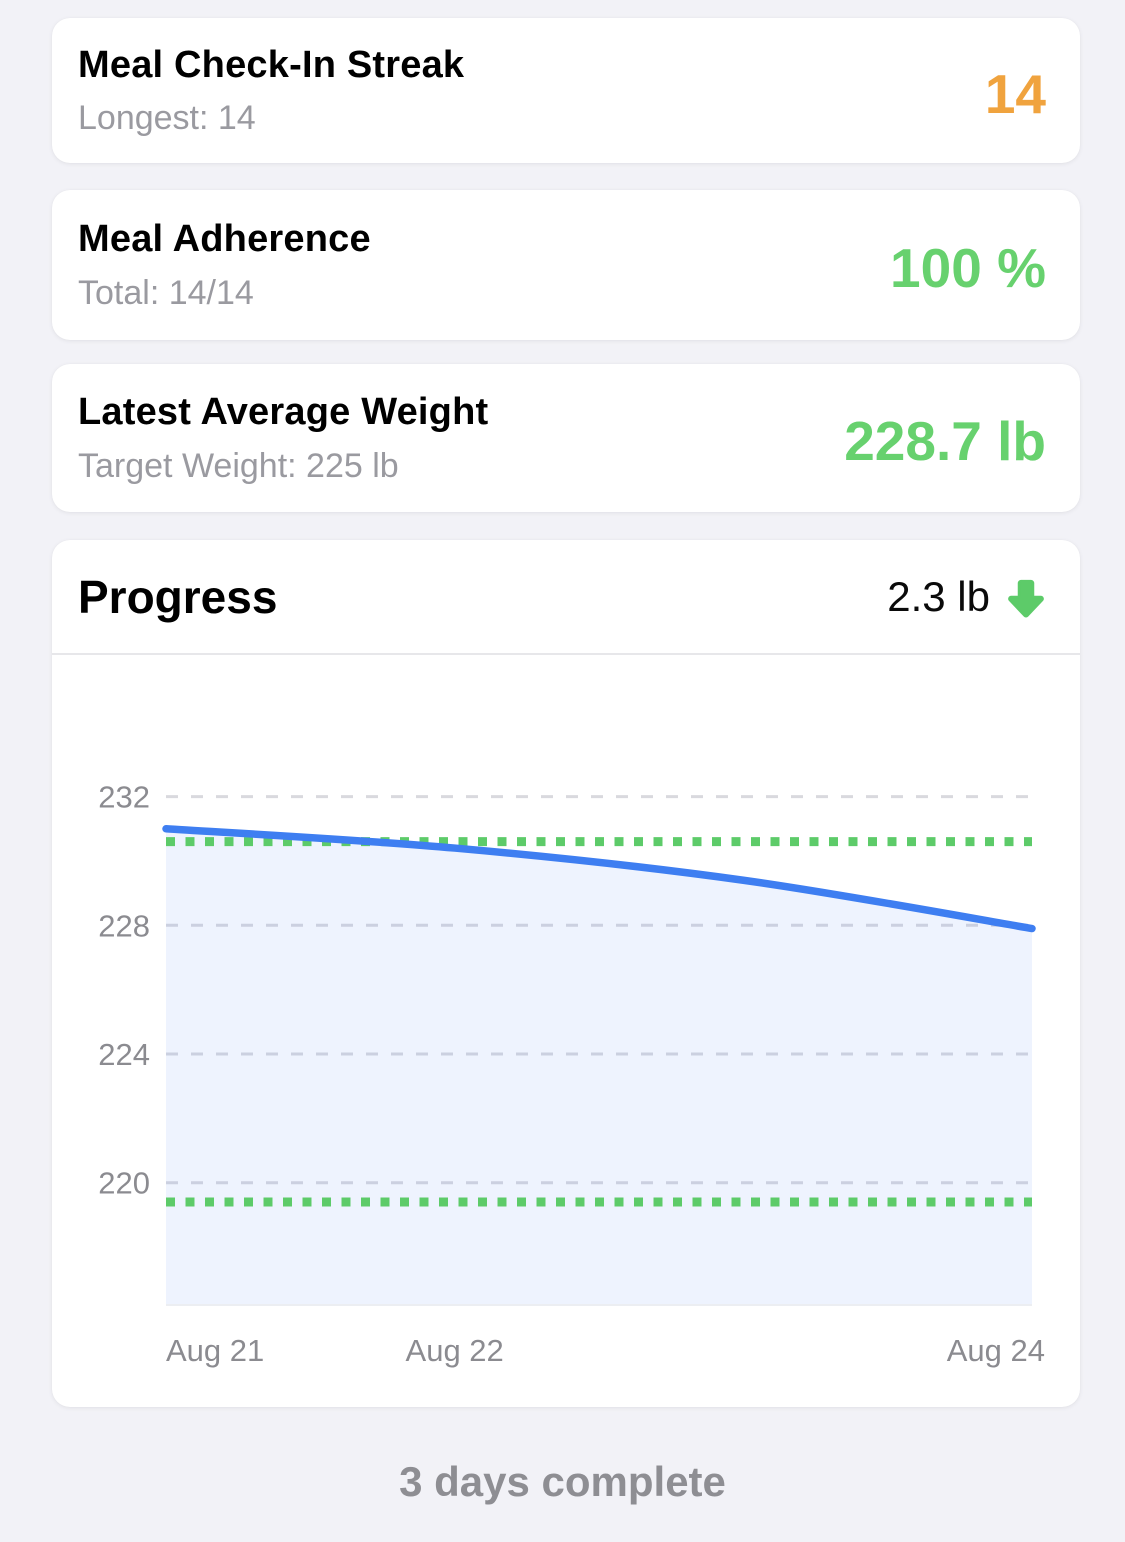 The width and height of the screenshot is (1125, 1542). What do you see at coordinates (968, 268) in the screenshot?
I see `adherence-value: 100 %` at bounding box center [968, 268].